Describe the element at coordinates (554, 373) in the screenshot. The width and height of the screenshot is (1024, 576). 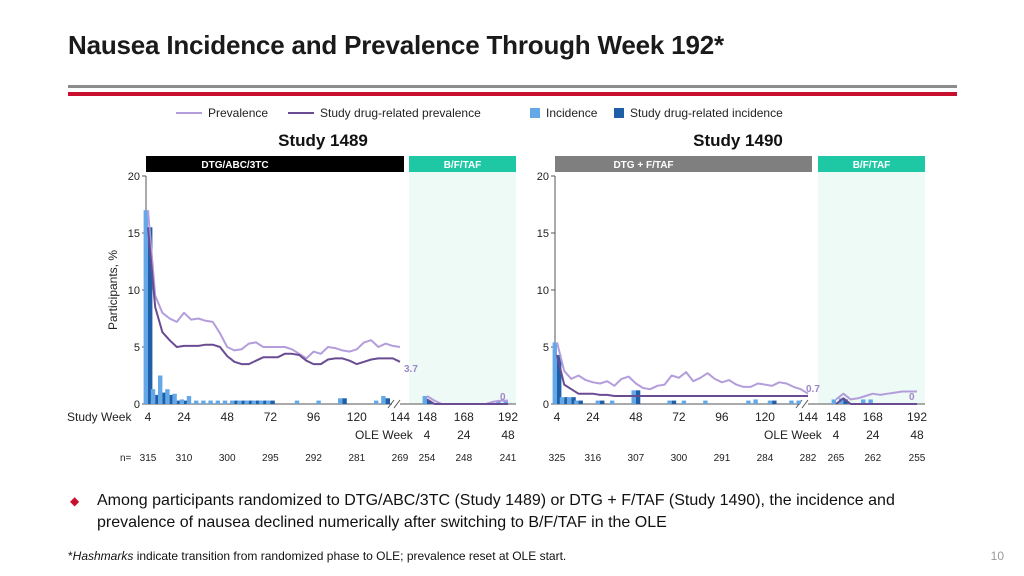
I see `p2-bar-incidence-w4` at that location.